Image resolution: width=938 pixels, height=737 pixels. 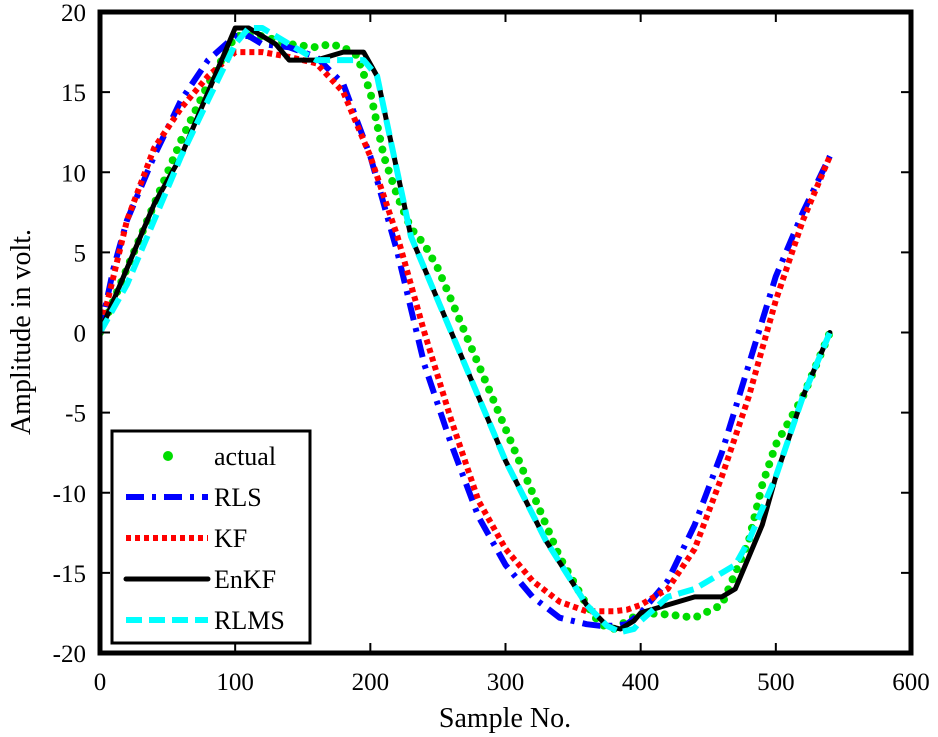 What do you see at coordinates (80, 334) in the screenshot?
I see `y-tick-label-4: 0` at bounding box center [80, 334].